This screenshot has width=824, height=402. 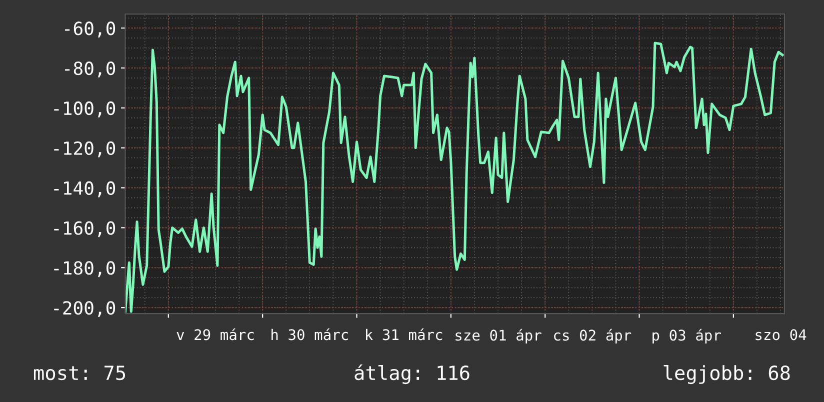 What do you see at coordinates (781, 334) in the screenshot?
I see `x-tick-label: szo 04` at bounding box center [781, 334].